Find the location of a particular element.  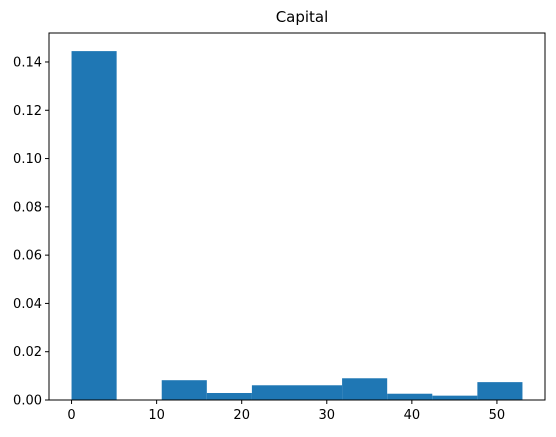

y-tick-label-0: 0.00 is located at coordinates (27, 401).